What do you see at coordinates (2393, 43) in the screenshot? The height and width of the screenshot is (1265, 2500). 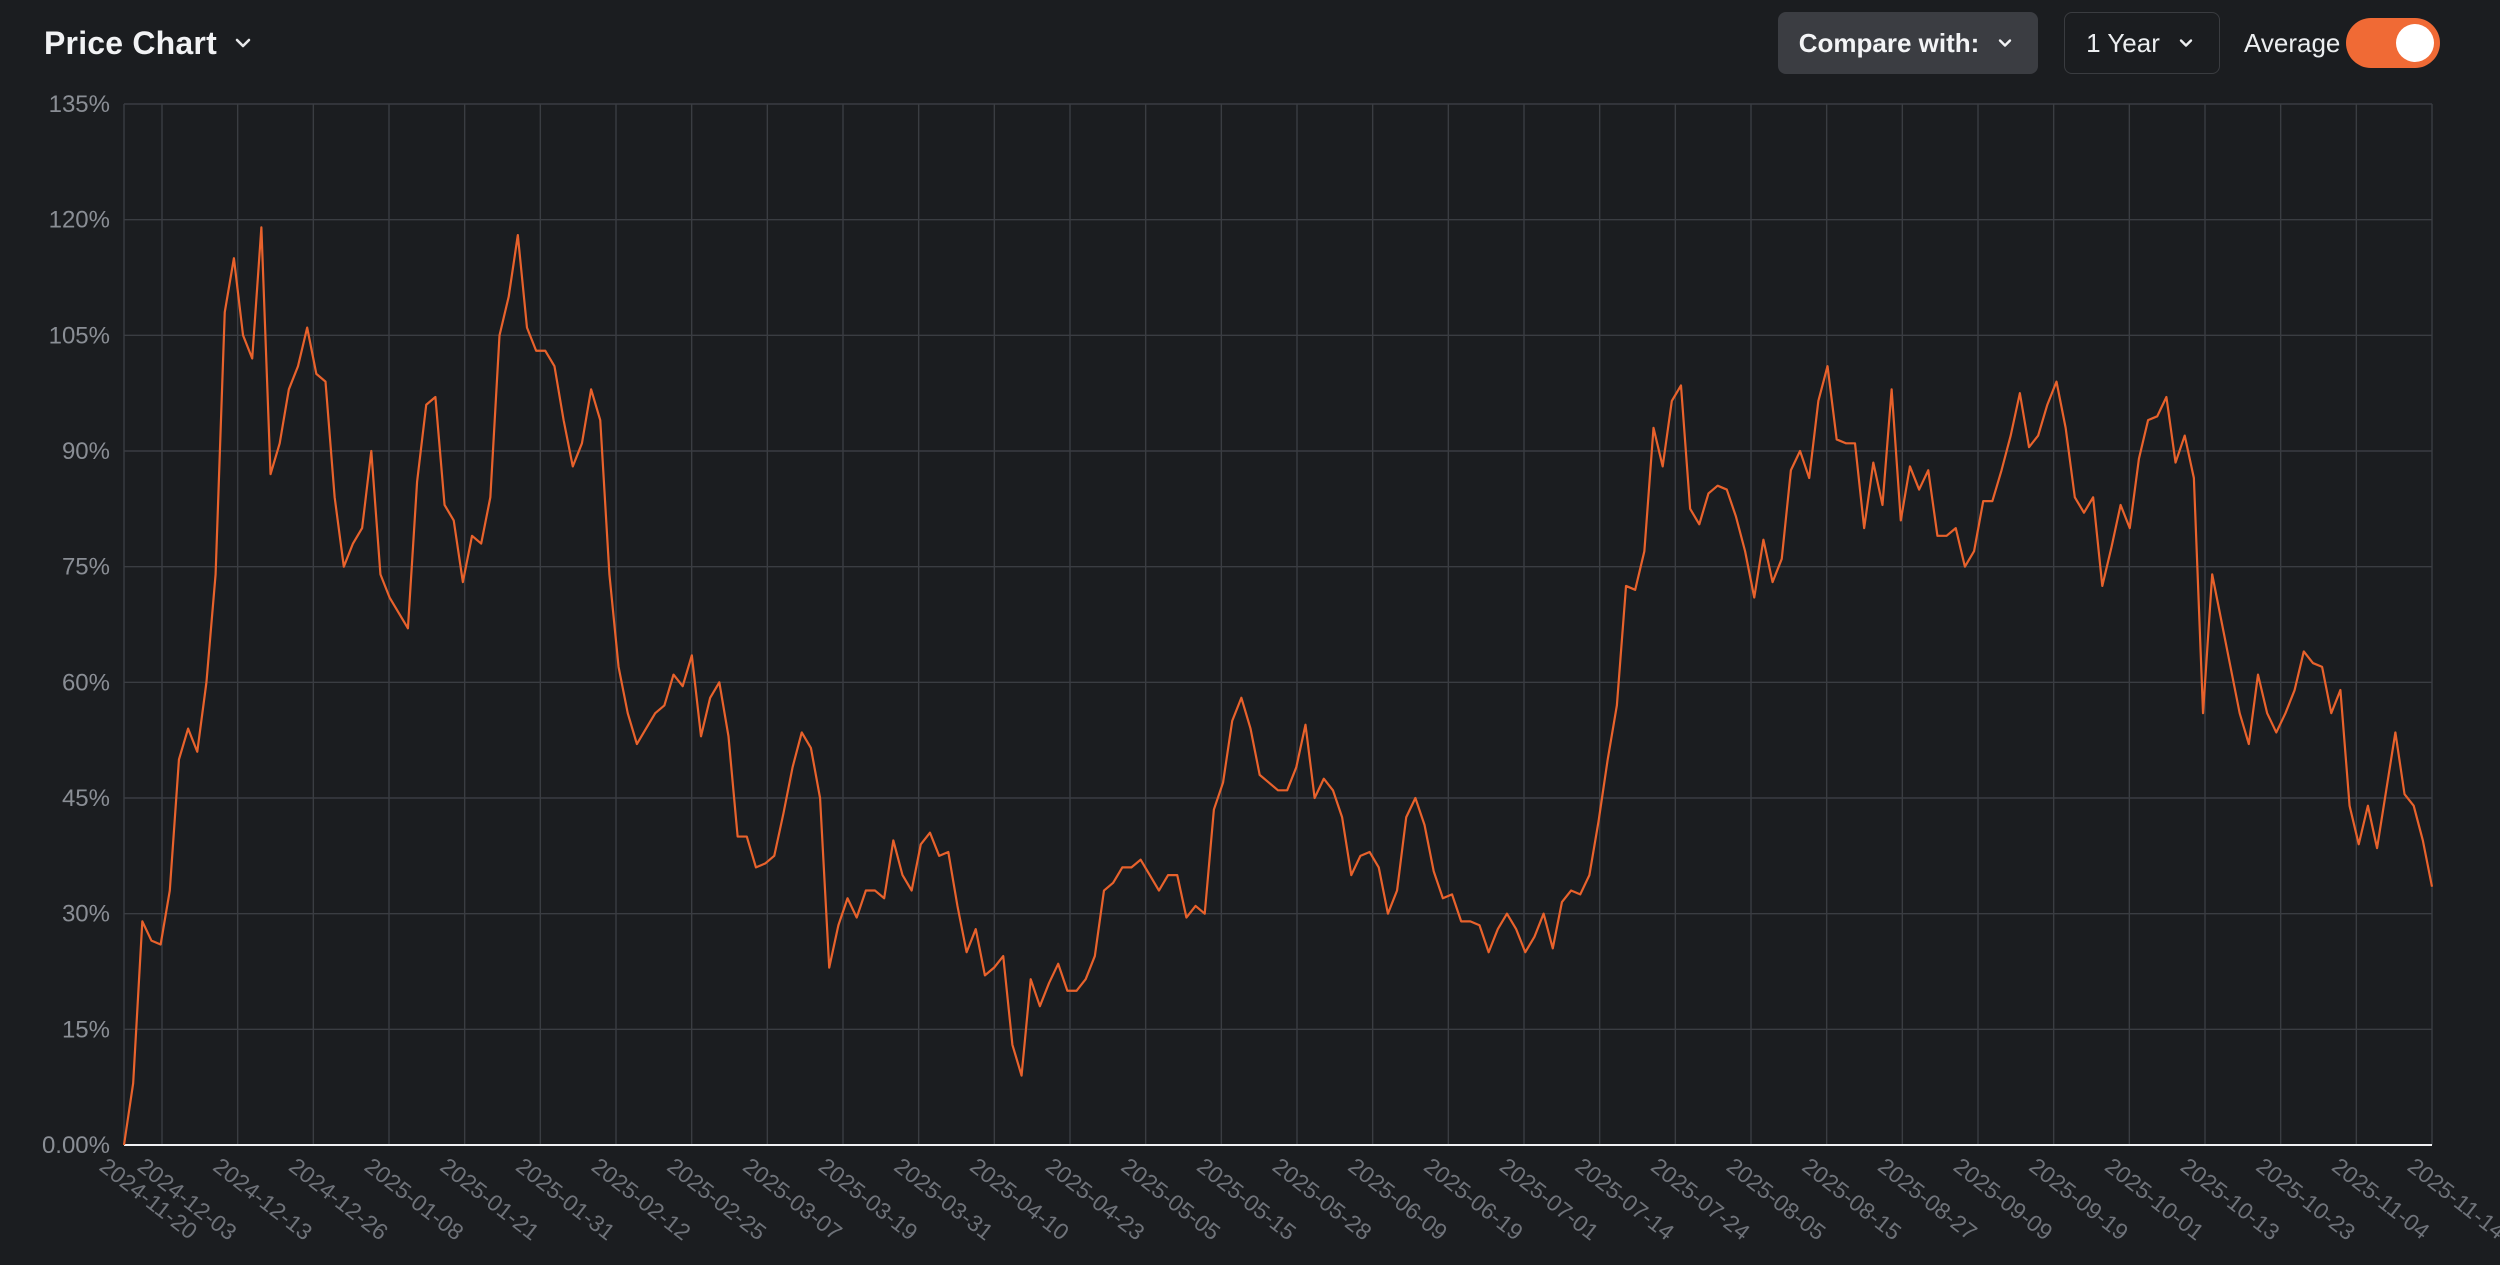 I see `average-toggle` at bounding box center [2393, 43].